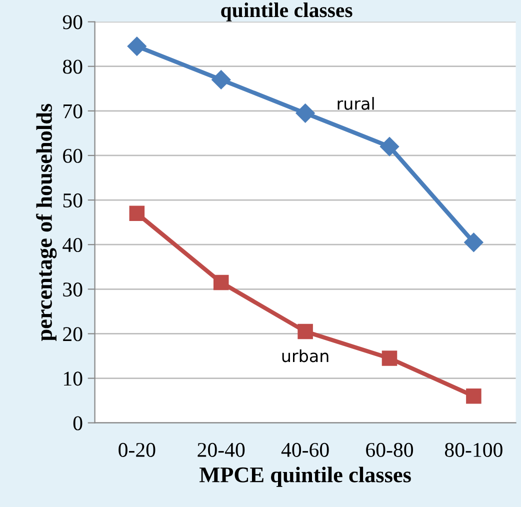 The height and width of the screenshot is (507, 521). What do you see at coordinates (356, 103) in the screenshot?
I see `series-label: rural` at bounding box center [356, 103].